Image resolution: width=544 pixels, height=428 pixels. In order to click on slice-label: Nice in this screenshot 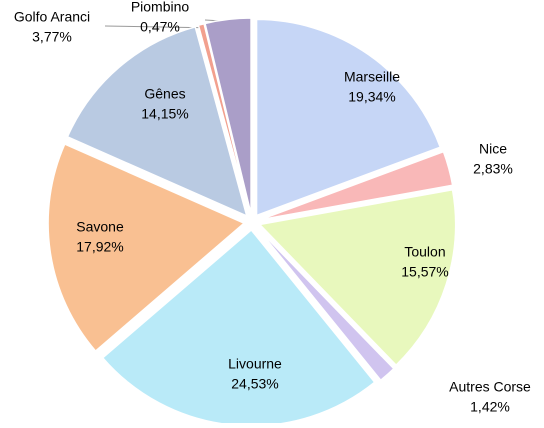, I will do `click(493, 149)`.